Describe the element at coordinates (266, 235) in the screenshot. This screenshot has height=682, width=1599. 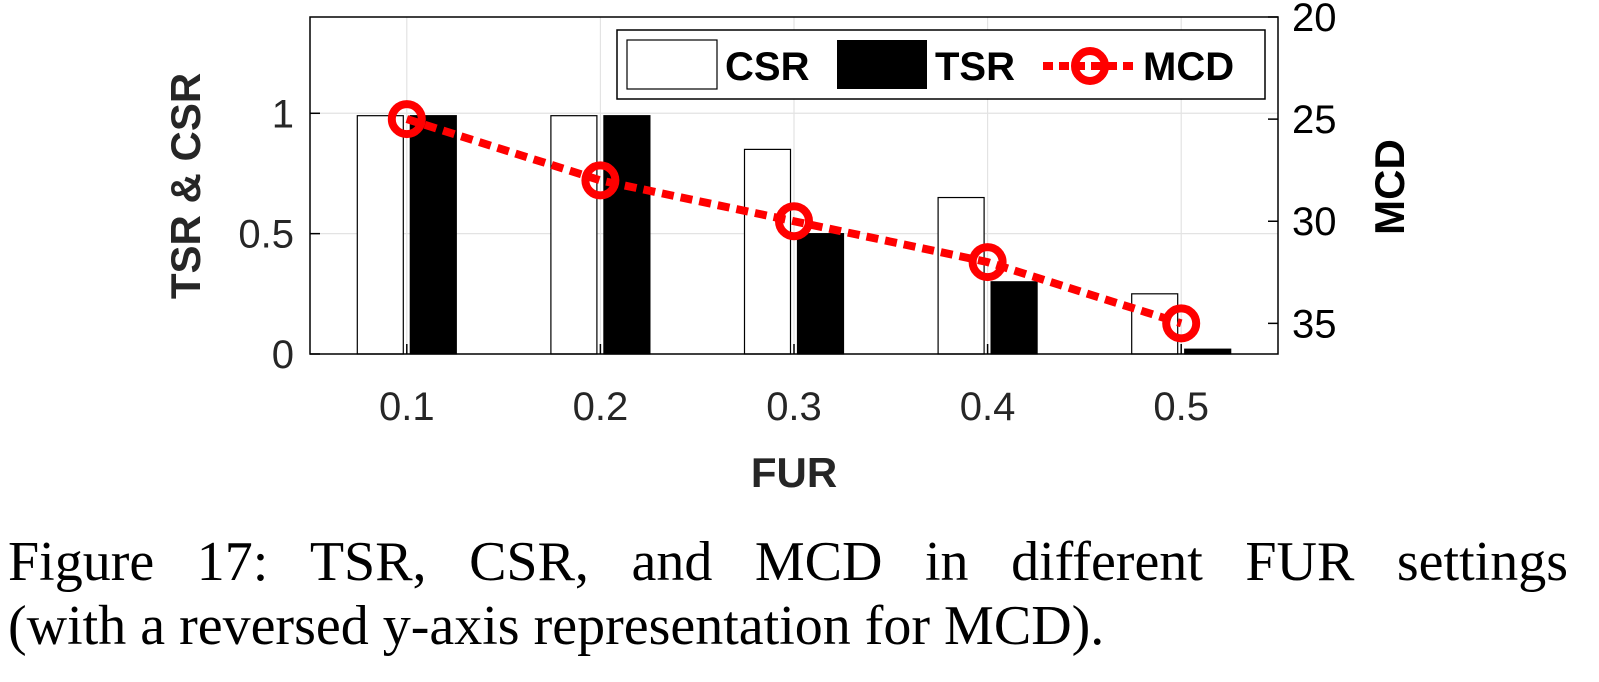
I see `y-tick-label-left: 0.5` at that location.